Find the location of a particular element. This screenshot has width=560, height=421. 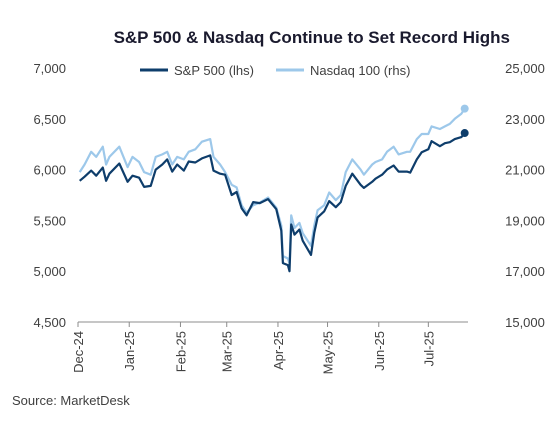

y-left-tick-label: 6,000 is located at coordinates (49, 170).